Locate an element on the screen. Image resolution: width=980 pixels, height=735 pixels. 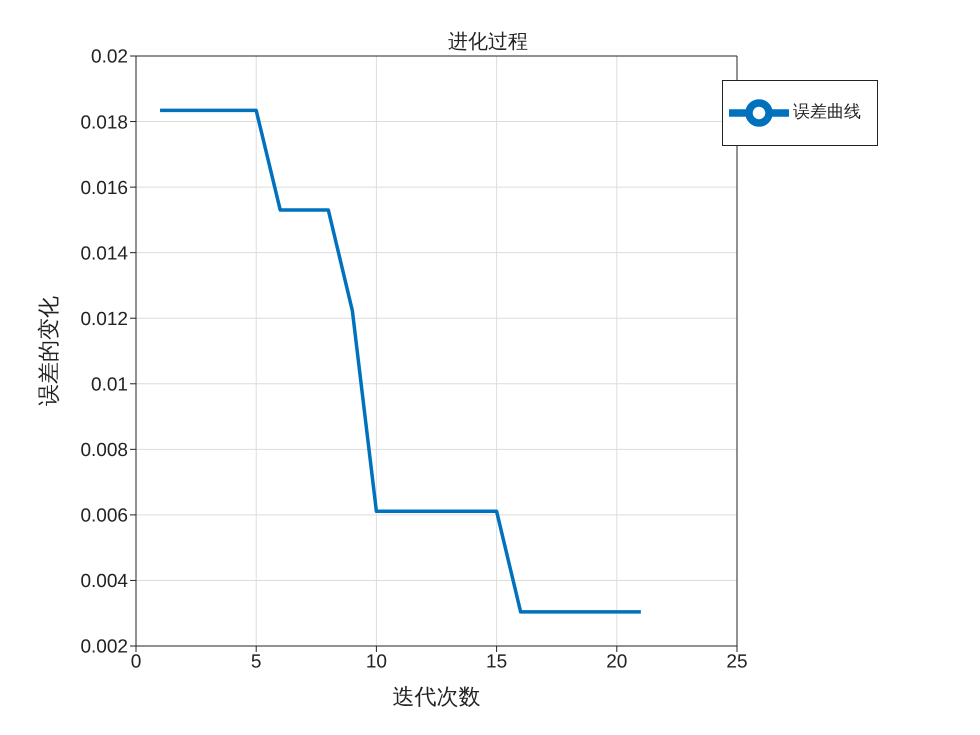
y-tick-label: 0.018 is located at coordinates (104, 123).